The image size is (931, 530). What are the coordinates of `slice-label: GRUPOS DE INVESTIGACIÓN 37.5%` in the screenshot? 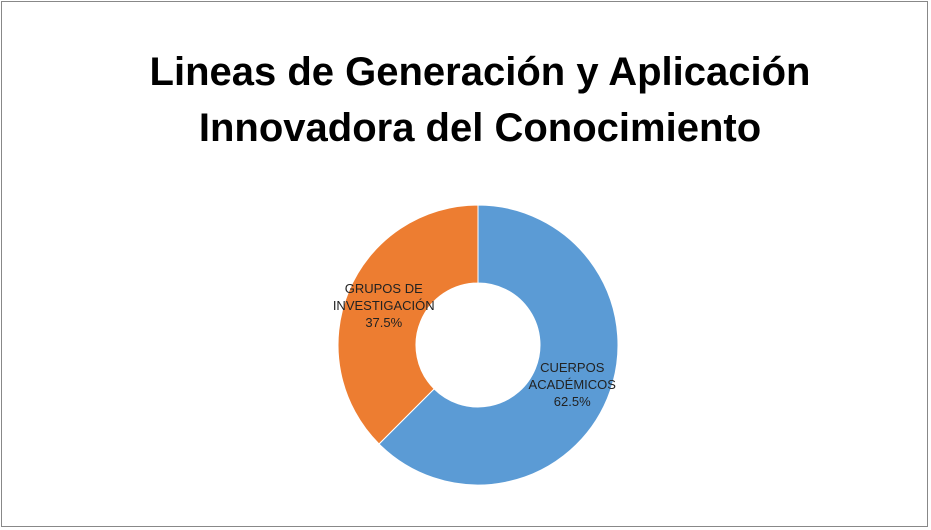 It's located at (384, 305).